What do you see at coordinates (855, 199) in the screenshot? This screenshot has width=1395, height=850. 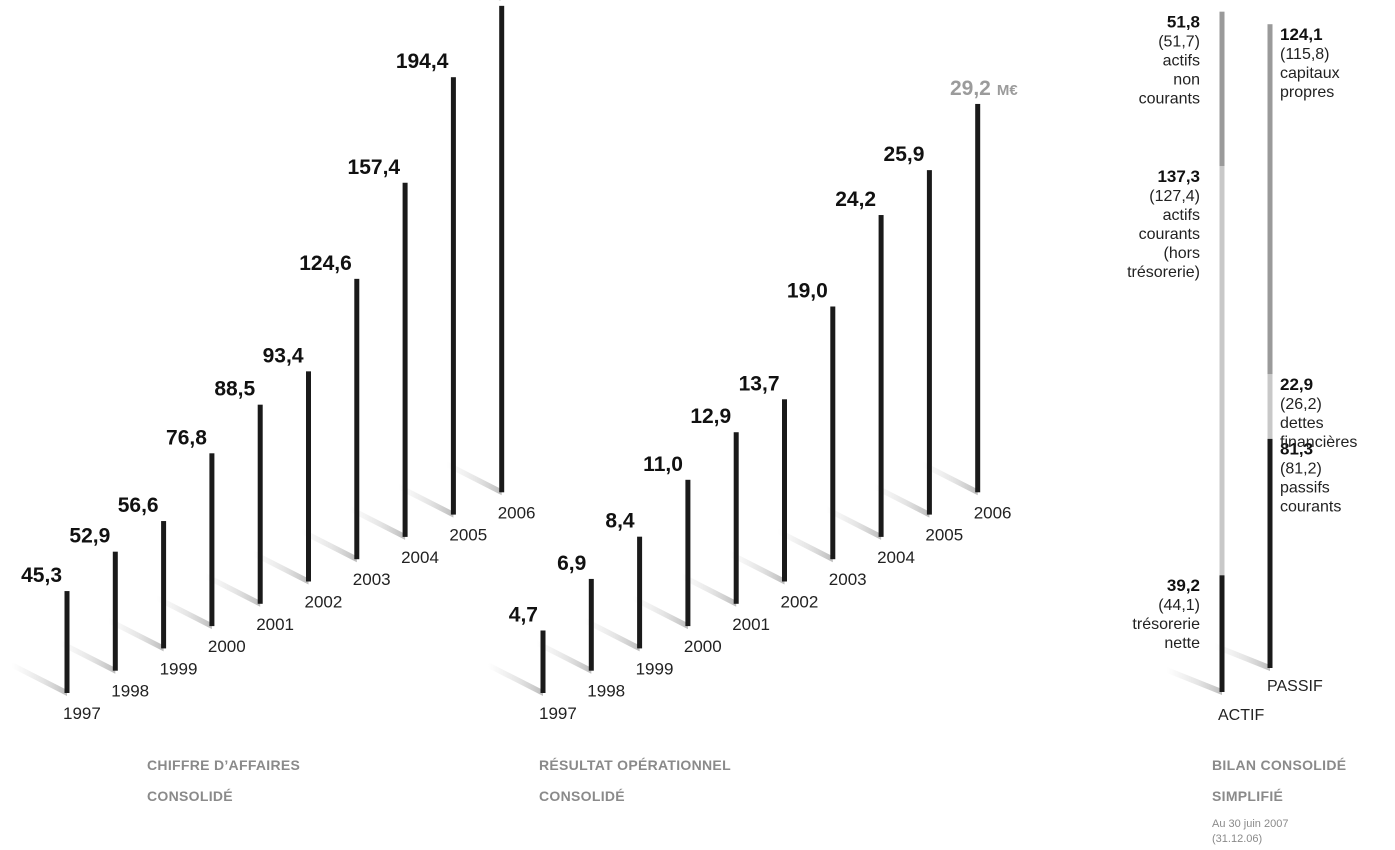 I see `bar-value-label: 24,2` at bounding box center [855, 199].